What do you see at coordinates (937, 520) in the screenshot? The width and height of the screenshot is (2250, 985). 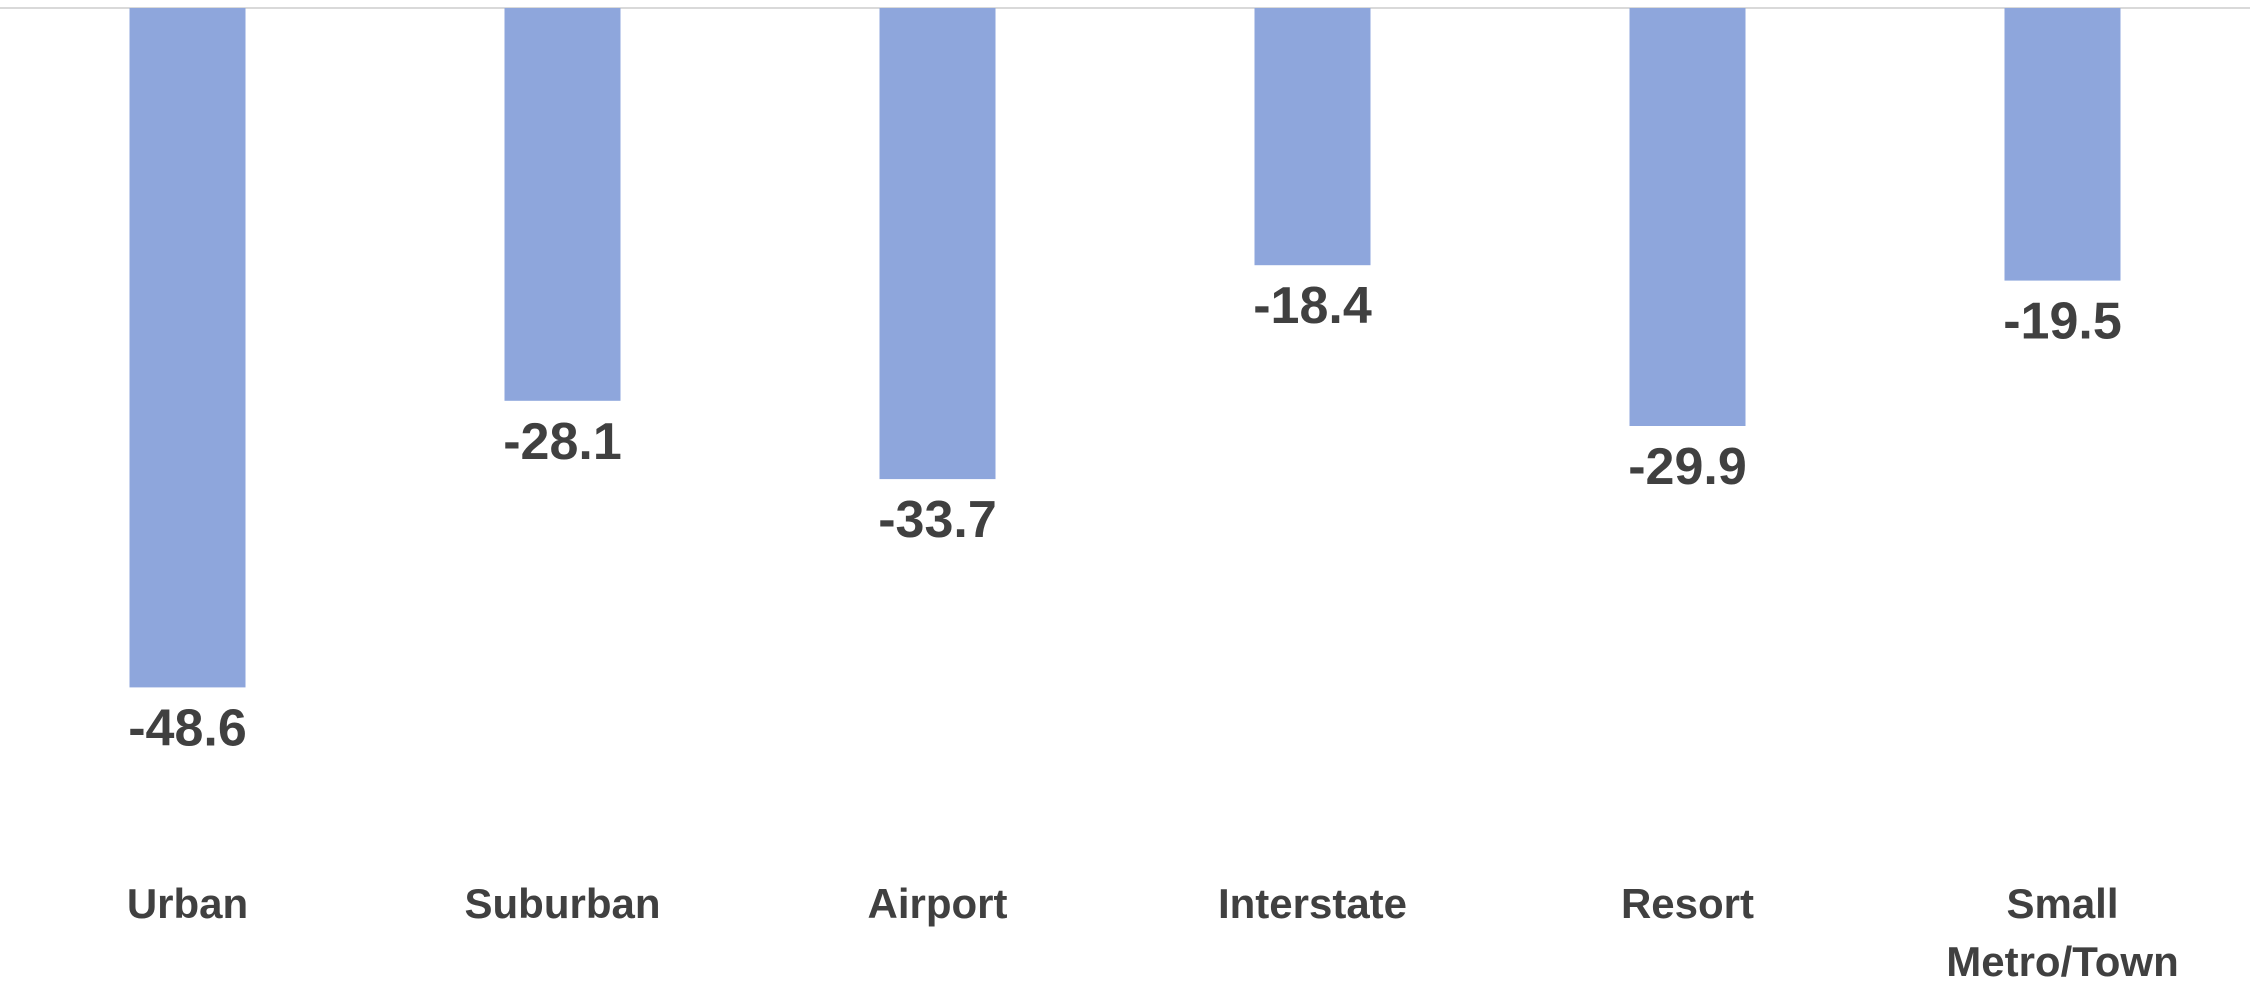 I see `data-label: -33.7` at bounding box center [937, 520].